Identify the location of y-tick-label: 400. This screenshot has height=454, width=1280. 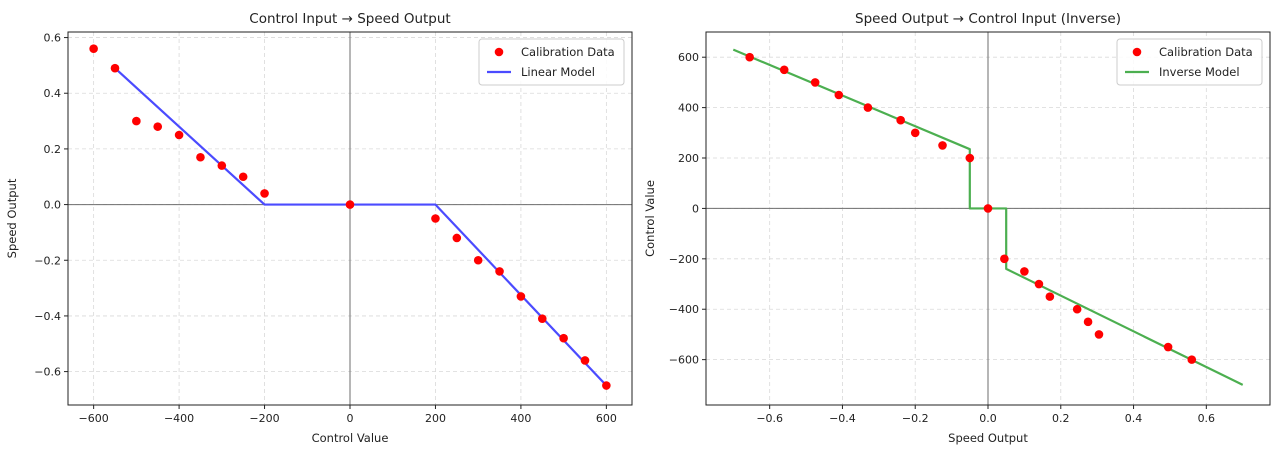
(688, 108).